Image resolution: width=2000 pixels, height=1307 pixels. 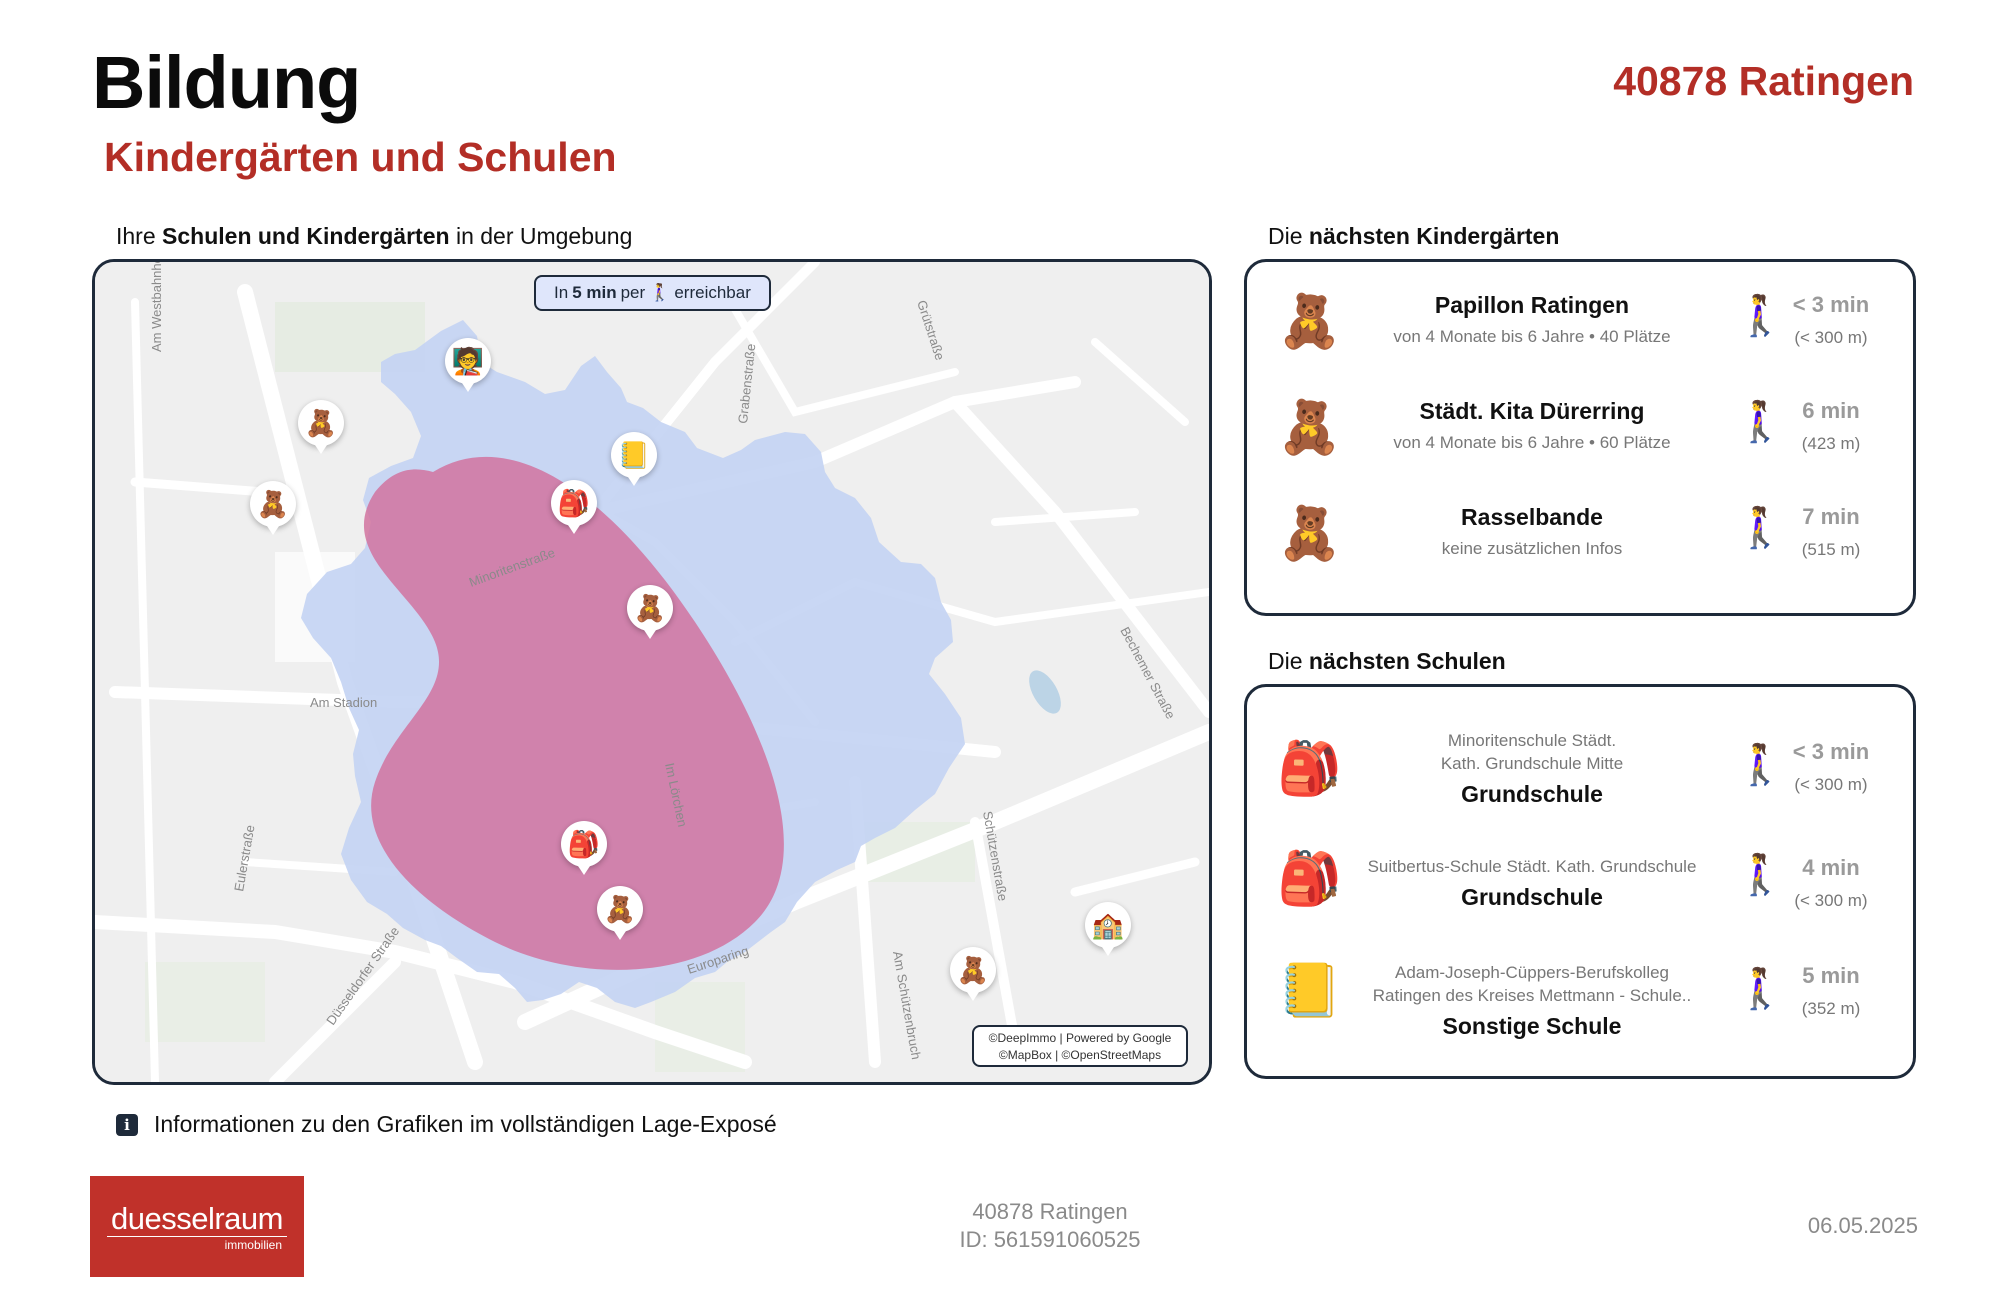 What do you see at coordinates (1387, 661) in the screenshot?
I see `schools-label: Die nächsten Schulen` at bounding box center [1387, 661].